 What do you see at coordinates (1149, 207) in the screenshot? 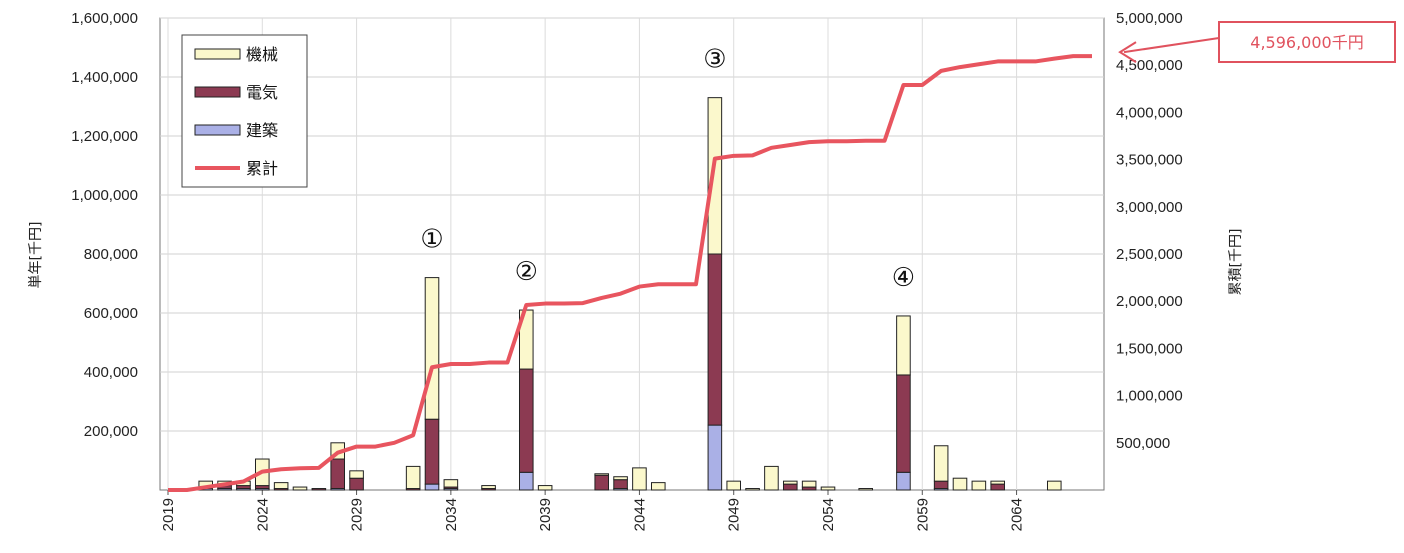
I see `y2-tick-label: 3,000,000` at bounding box center [1149, 207].